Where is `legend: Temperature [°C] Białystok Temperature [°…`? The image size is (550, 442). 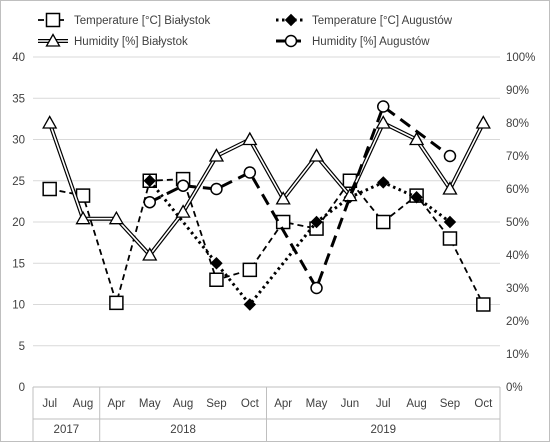
legend: Temperature [°C] Białystok Temperature [°… is located at coordinates (245, 30).